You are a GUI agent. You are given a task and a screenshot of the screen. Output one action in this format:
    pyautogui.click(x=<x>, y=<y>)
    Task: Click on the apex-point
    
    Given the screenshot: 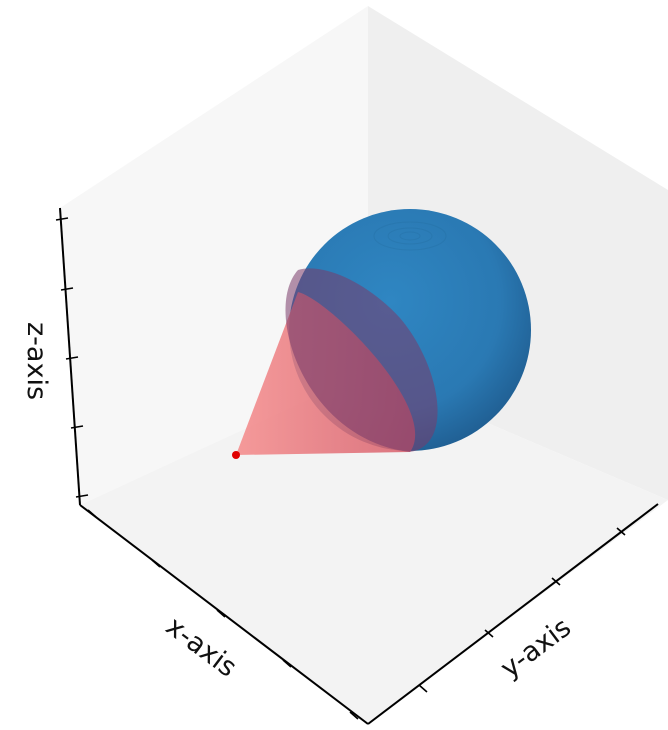 What is the action you would take?
    pyautogui.click(x=236, y=455)
    